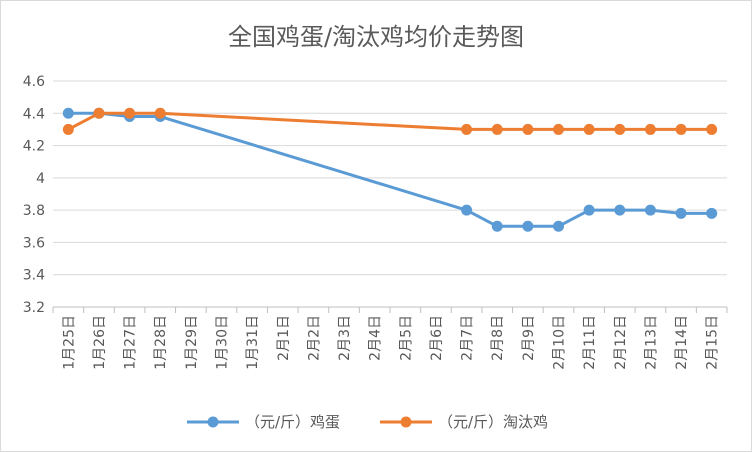 This screenshot has width=752, height=452. Describe the element at coordinates (69, 342) in the screenshot. I see `x-tick-label: 1月25日` at that location.